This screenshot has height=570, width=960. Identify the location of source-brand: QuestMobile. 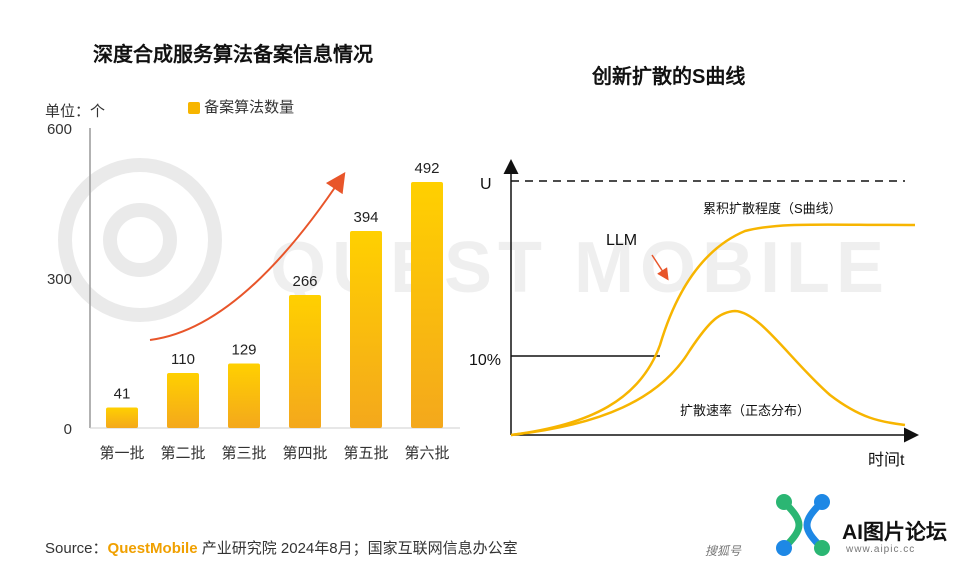
(152, 548).